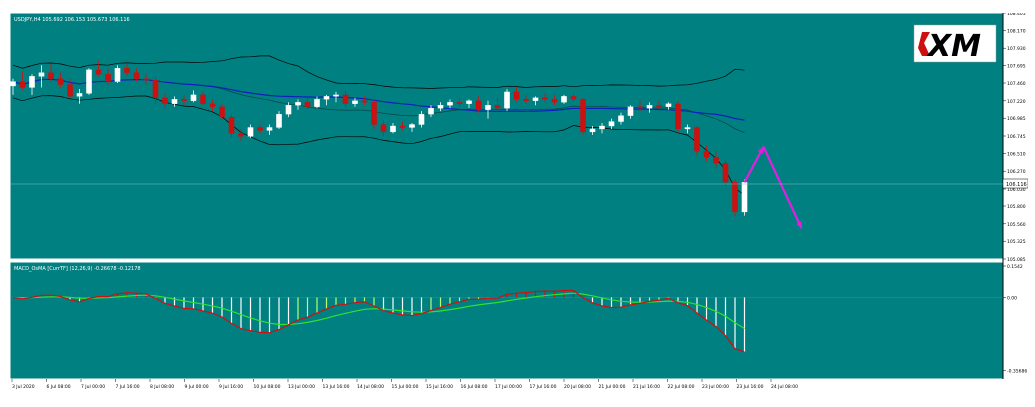  I want to click on price-tick-label: 105.325, so click(1016, 242).